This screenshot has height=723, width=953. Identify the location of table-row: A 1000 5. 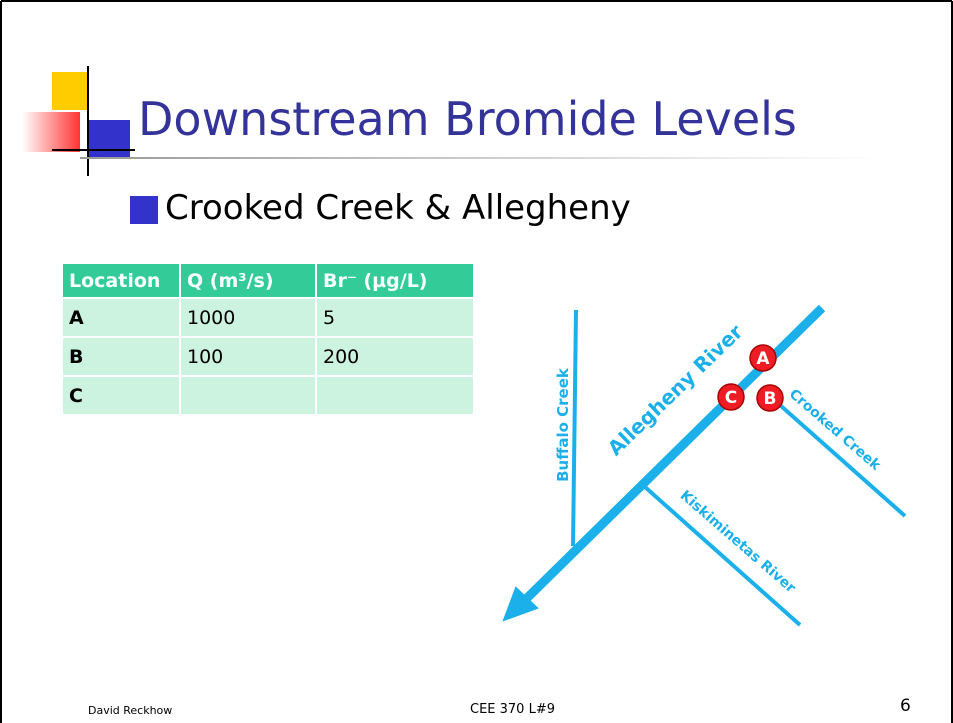
(268, 317).